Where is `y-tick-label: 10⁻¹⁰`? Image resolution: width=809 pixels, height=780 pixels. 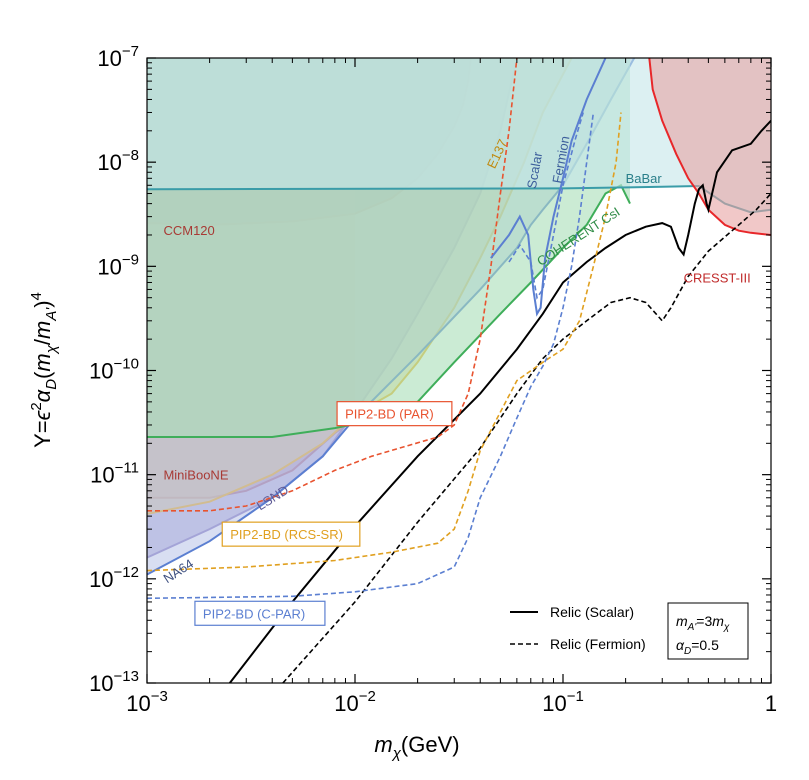
y-tick-label: 10⁻¹⁰ is located at coordinates (114, 370).